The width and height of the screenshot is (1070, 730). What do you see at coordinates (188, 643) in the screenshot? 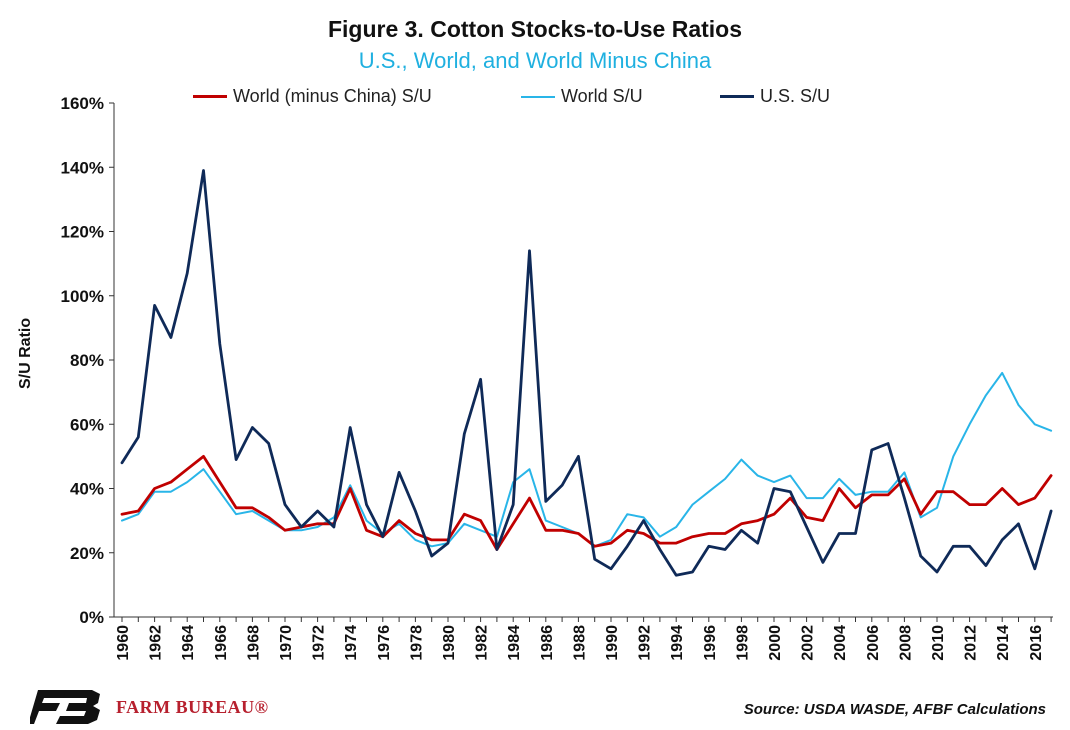
I see `x-tick-label: 1964` at bounding box center [188, 643].